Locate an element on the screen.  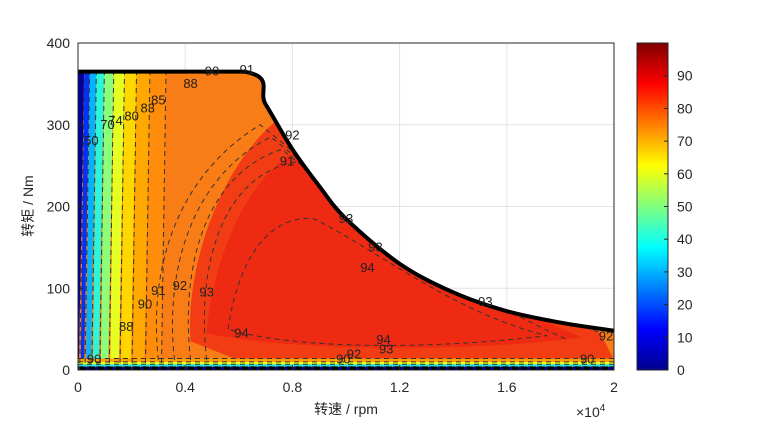
colorbar-tick-label: 90 is located at coordinates (685, 76).